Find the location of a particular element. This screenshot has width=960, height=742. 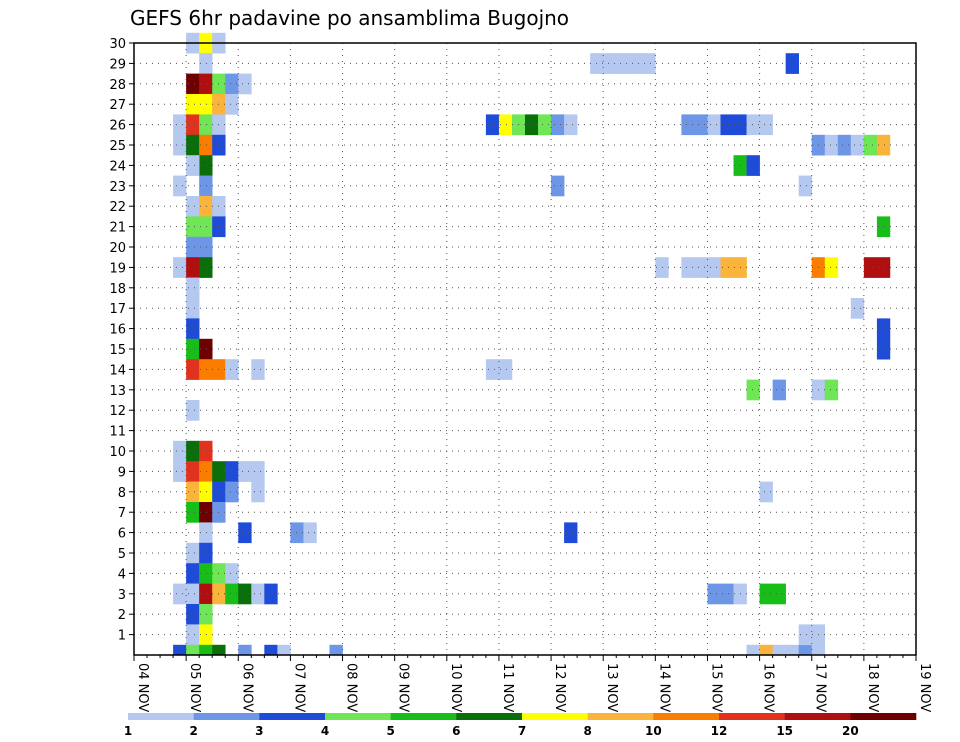

x-tick-label: 11 NOV is located at coordinates (507, 687).